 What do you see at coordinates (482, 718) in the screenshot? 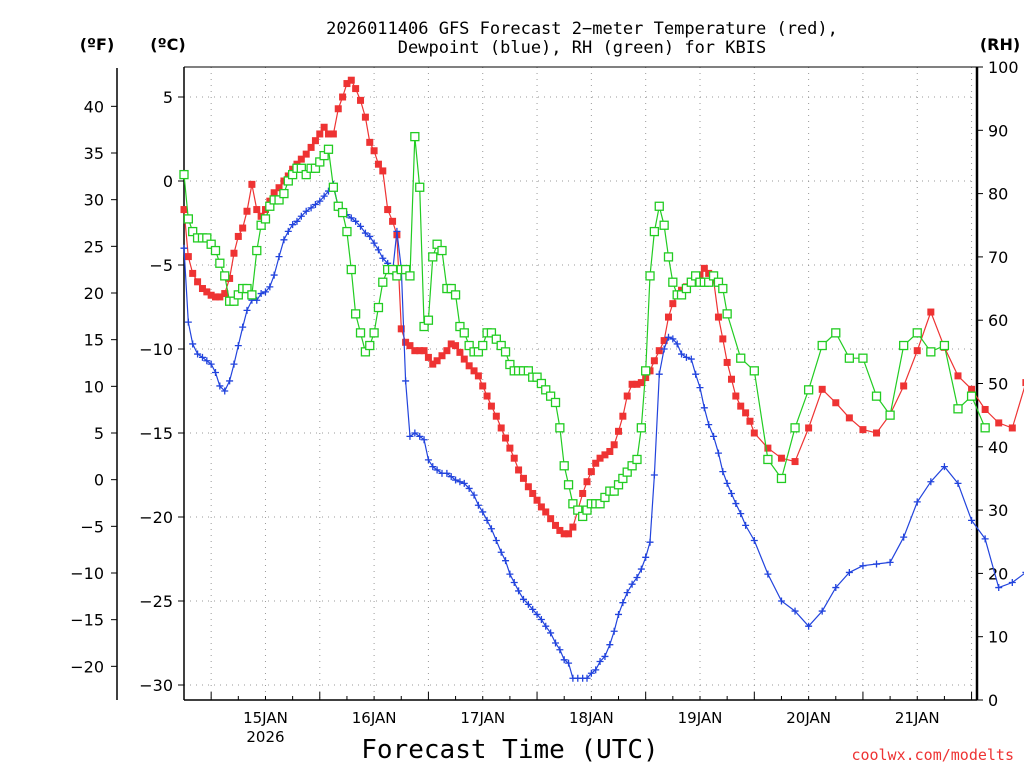
I see `x-tick-label: 17JAN` at bounding box center [482, 718].